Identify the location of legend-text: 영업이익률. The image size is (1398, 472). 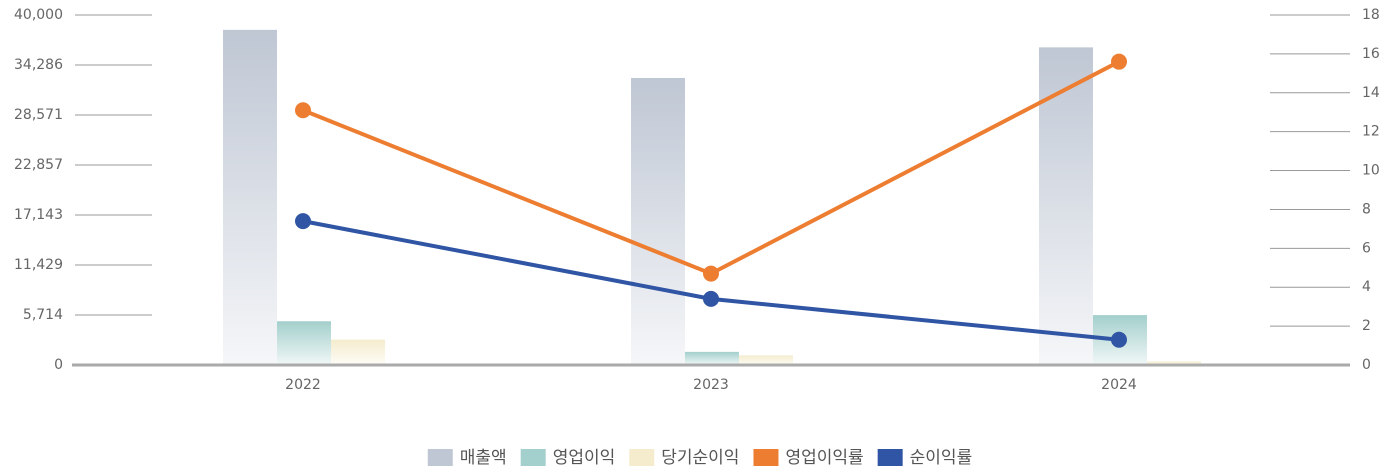
(824, 458).